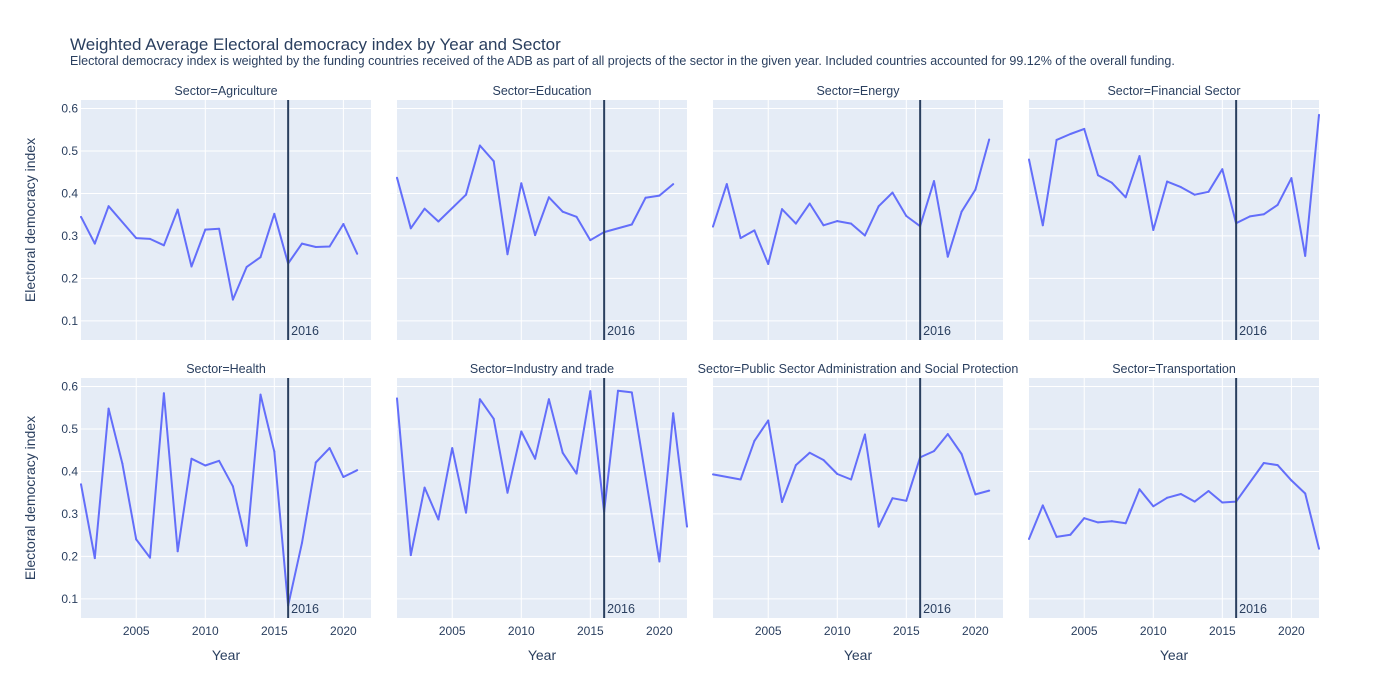 The width and height of the screenshot is (1400, 700). What do you see at coordinates (69, 471) in the screenshot?
I see `y-tick-label: 0.4` at bounding box center [69, 471].